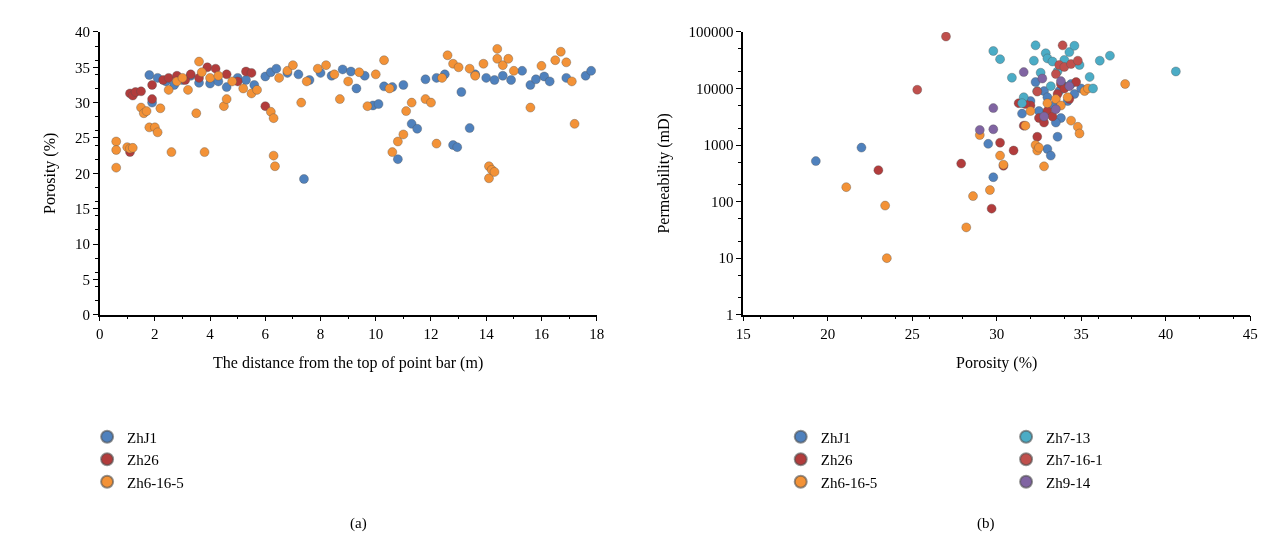 This screenshot has width=1286, height=552. What do you see at coordinates (82, 67) in the screenshot?
I see `y-tick-label: 35` at bounding box center [82, 67].